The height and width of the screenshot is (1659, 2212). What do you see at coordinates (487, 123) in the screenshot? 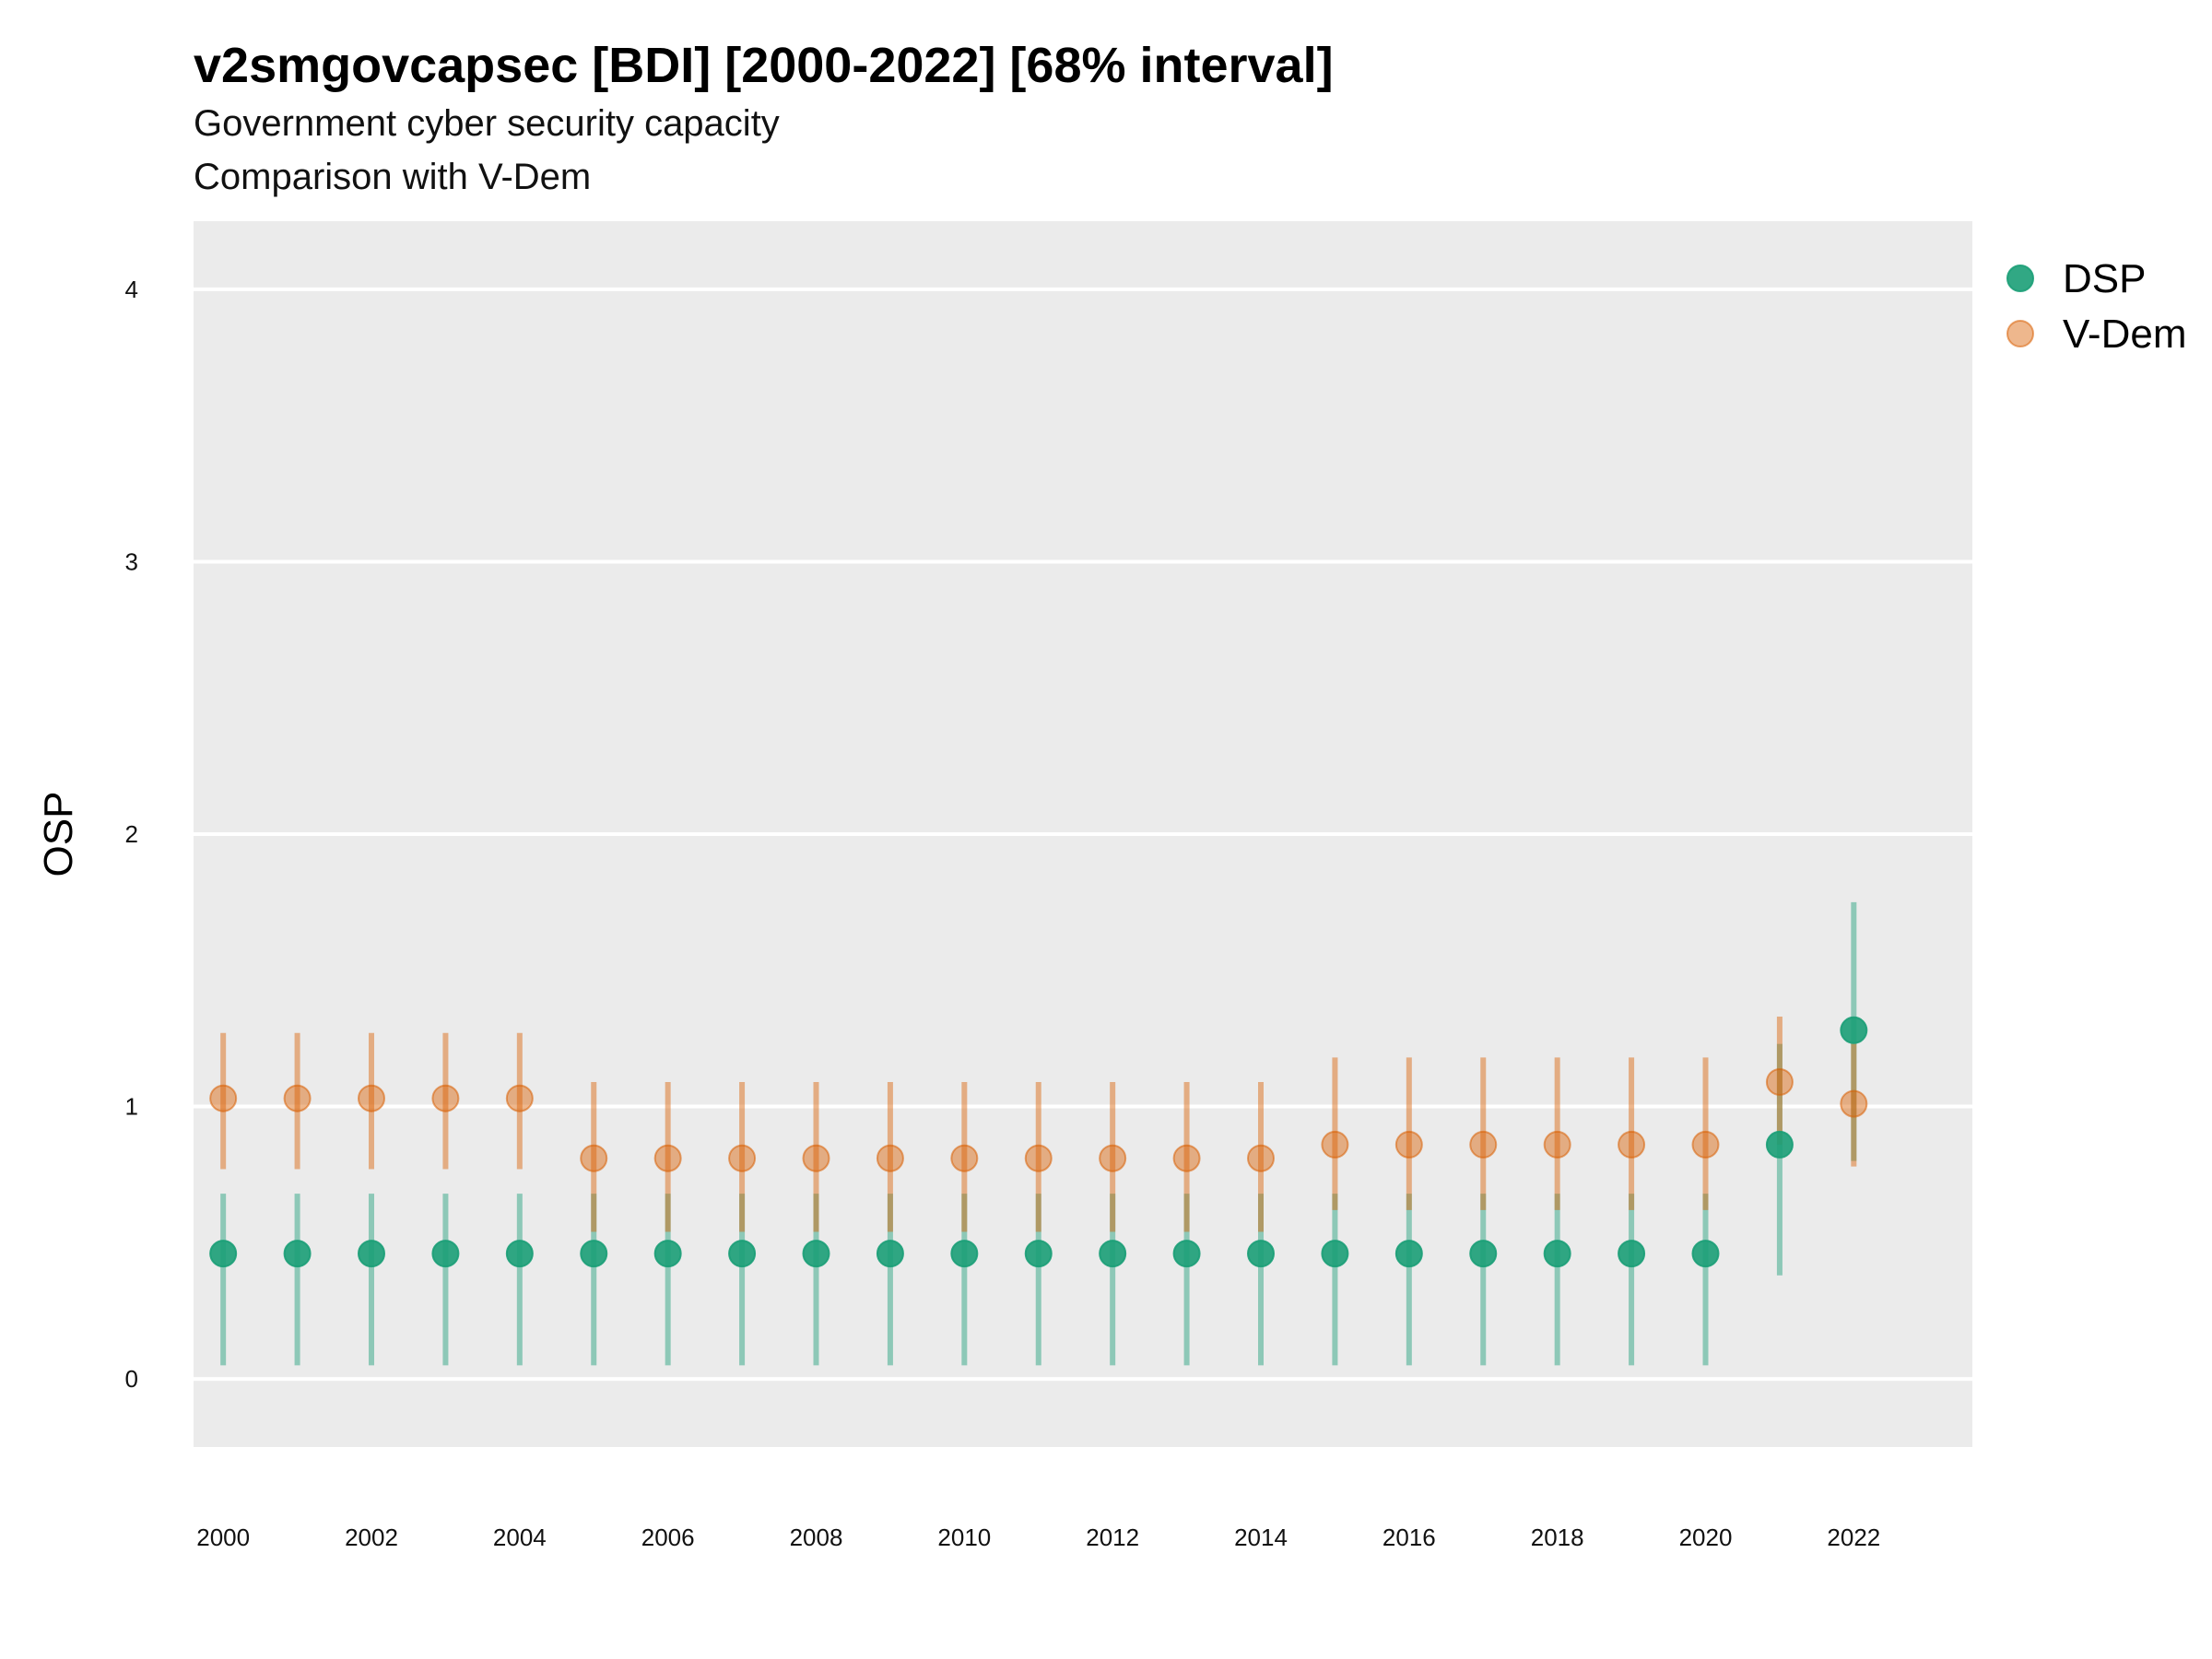
I see `chart-subtitle: Government cyber security capacity` at bounding box center [487, 123].